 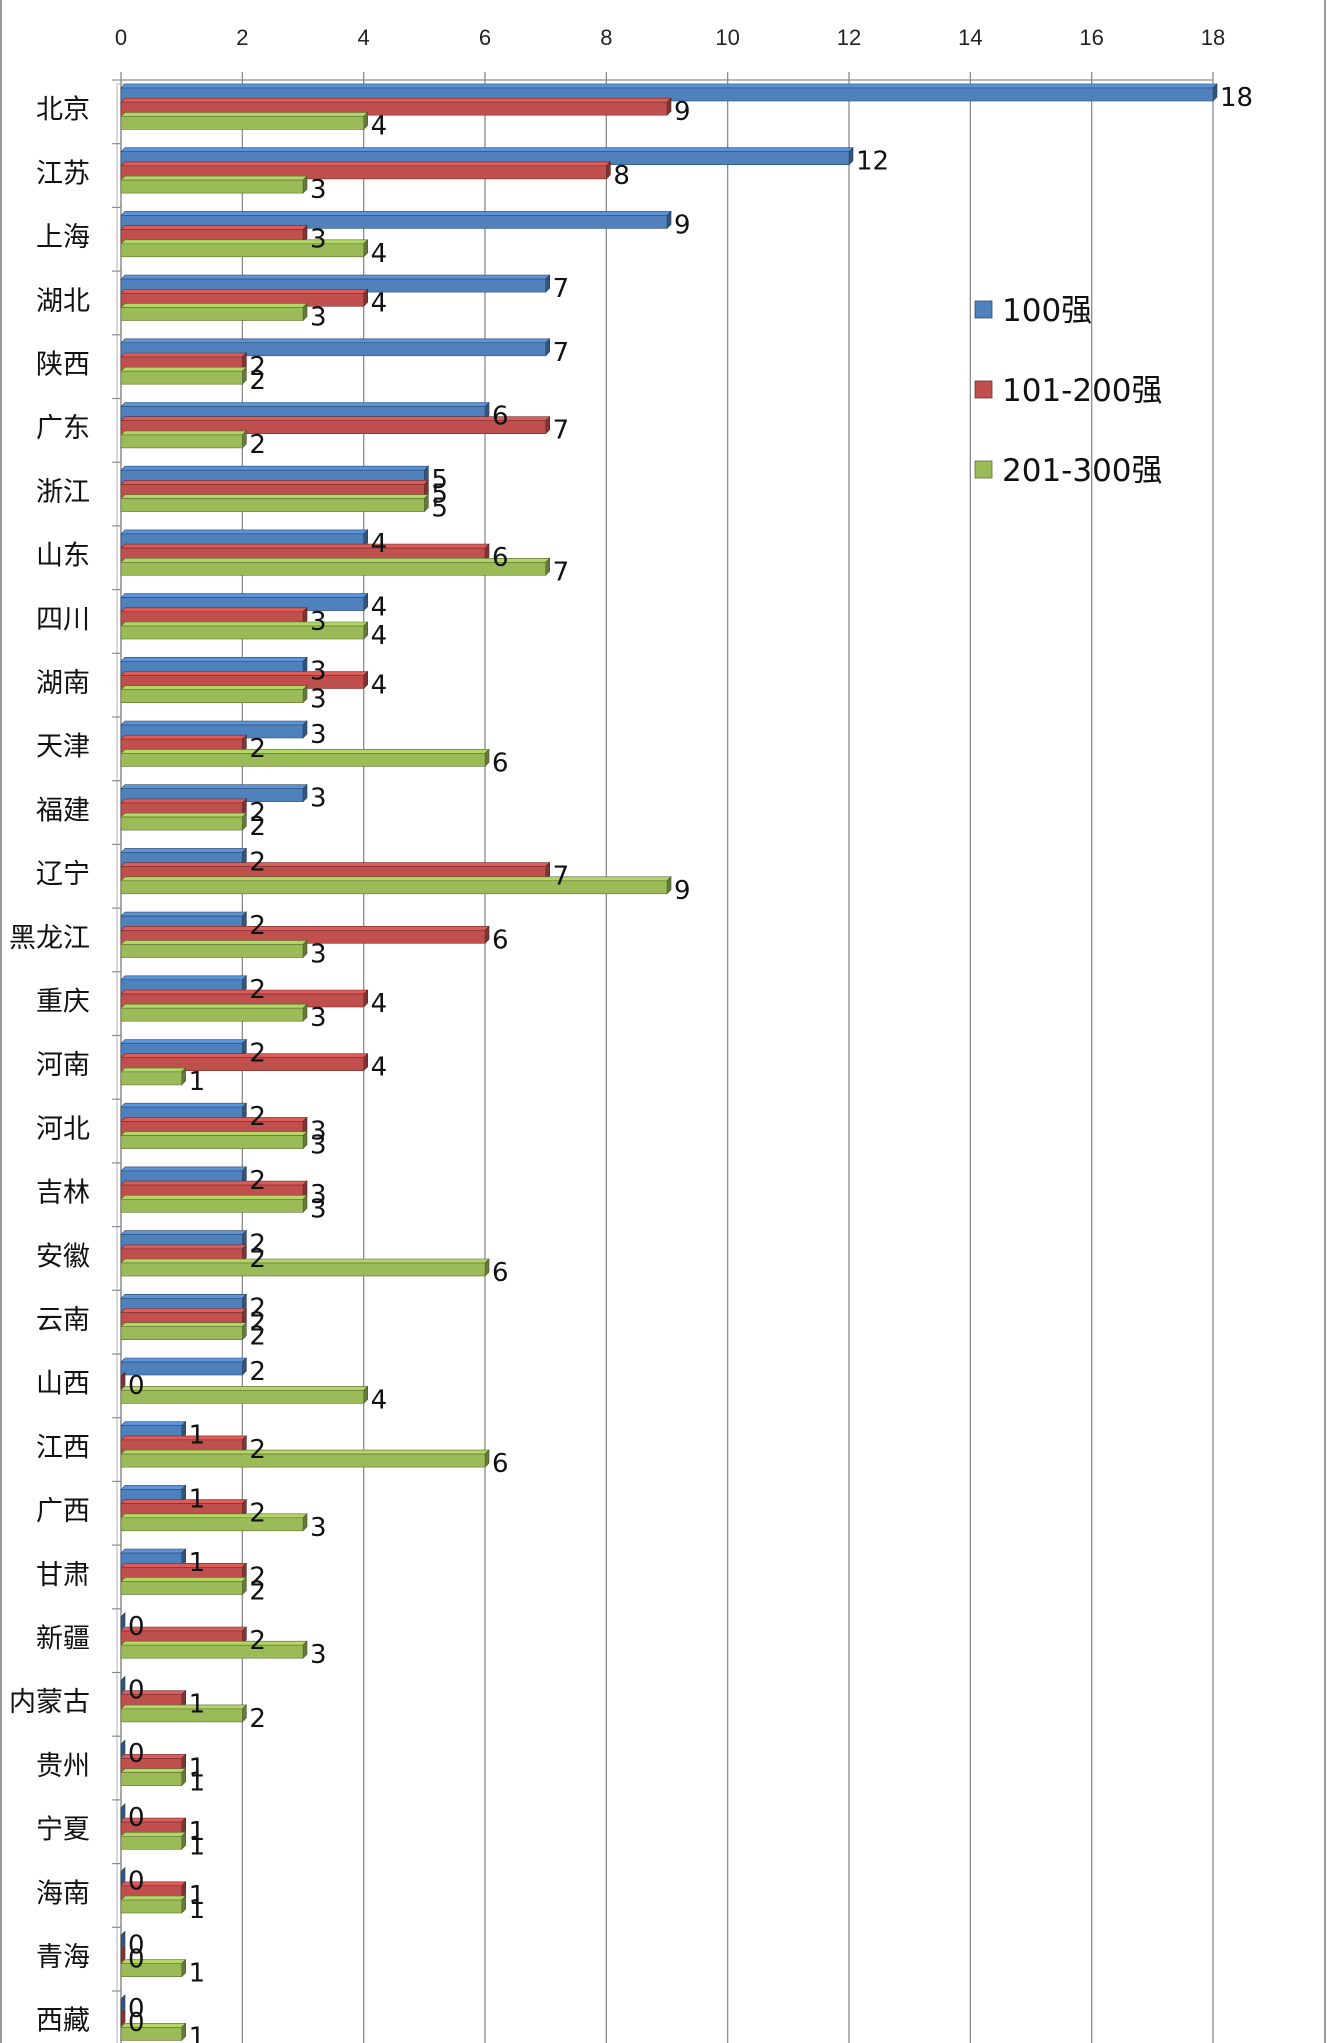 What do you see at coordinates (439, 494) in the screenshot?
I see `data-label: 5` at bounding box center [439, 494].